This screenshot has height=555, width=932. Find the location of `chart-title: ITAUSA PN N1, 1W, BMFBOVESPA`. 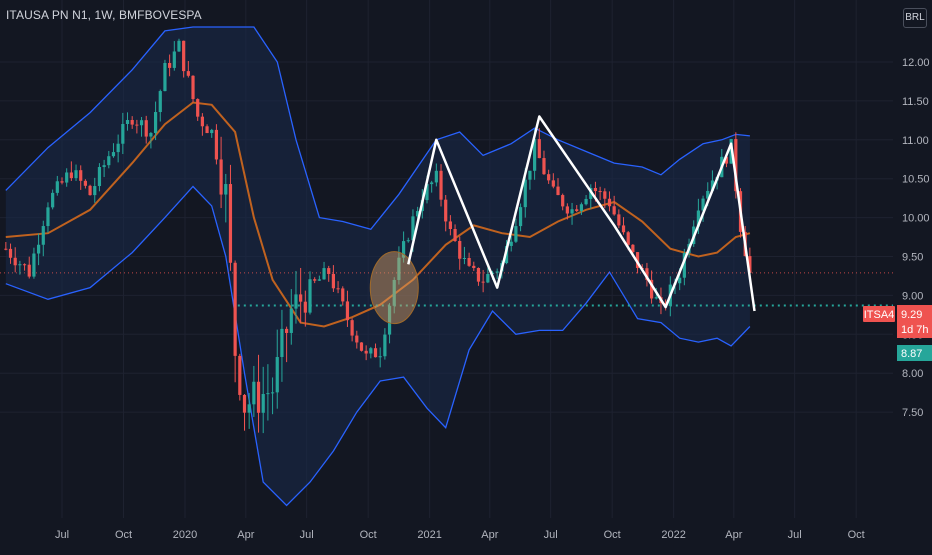

chart-title: ITAUSA PN N1, 1W, BMFBOVESPA is located at coordinates (104, 15).